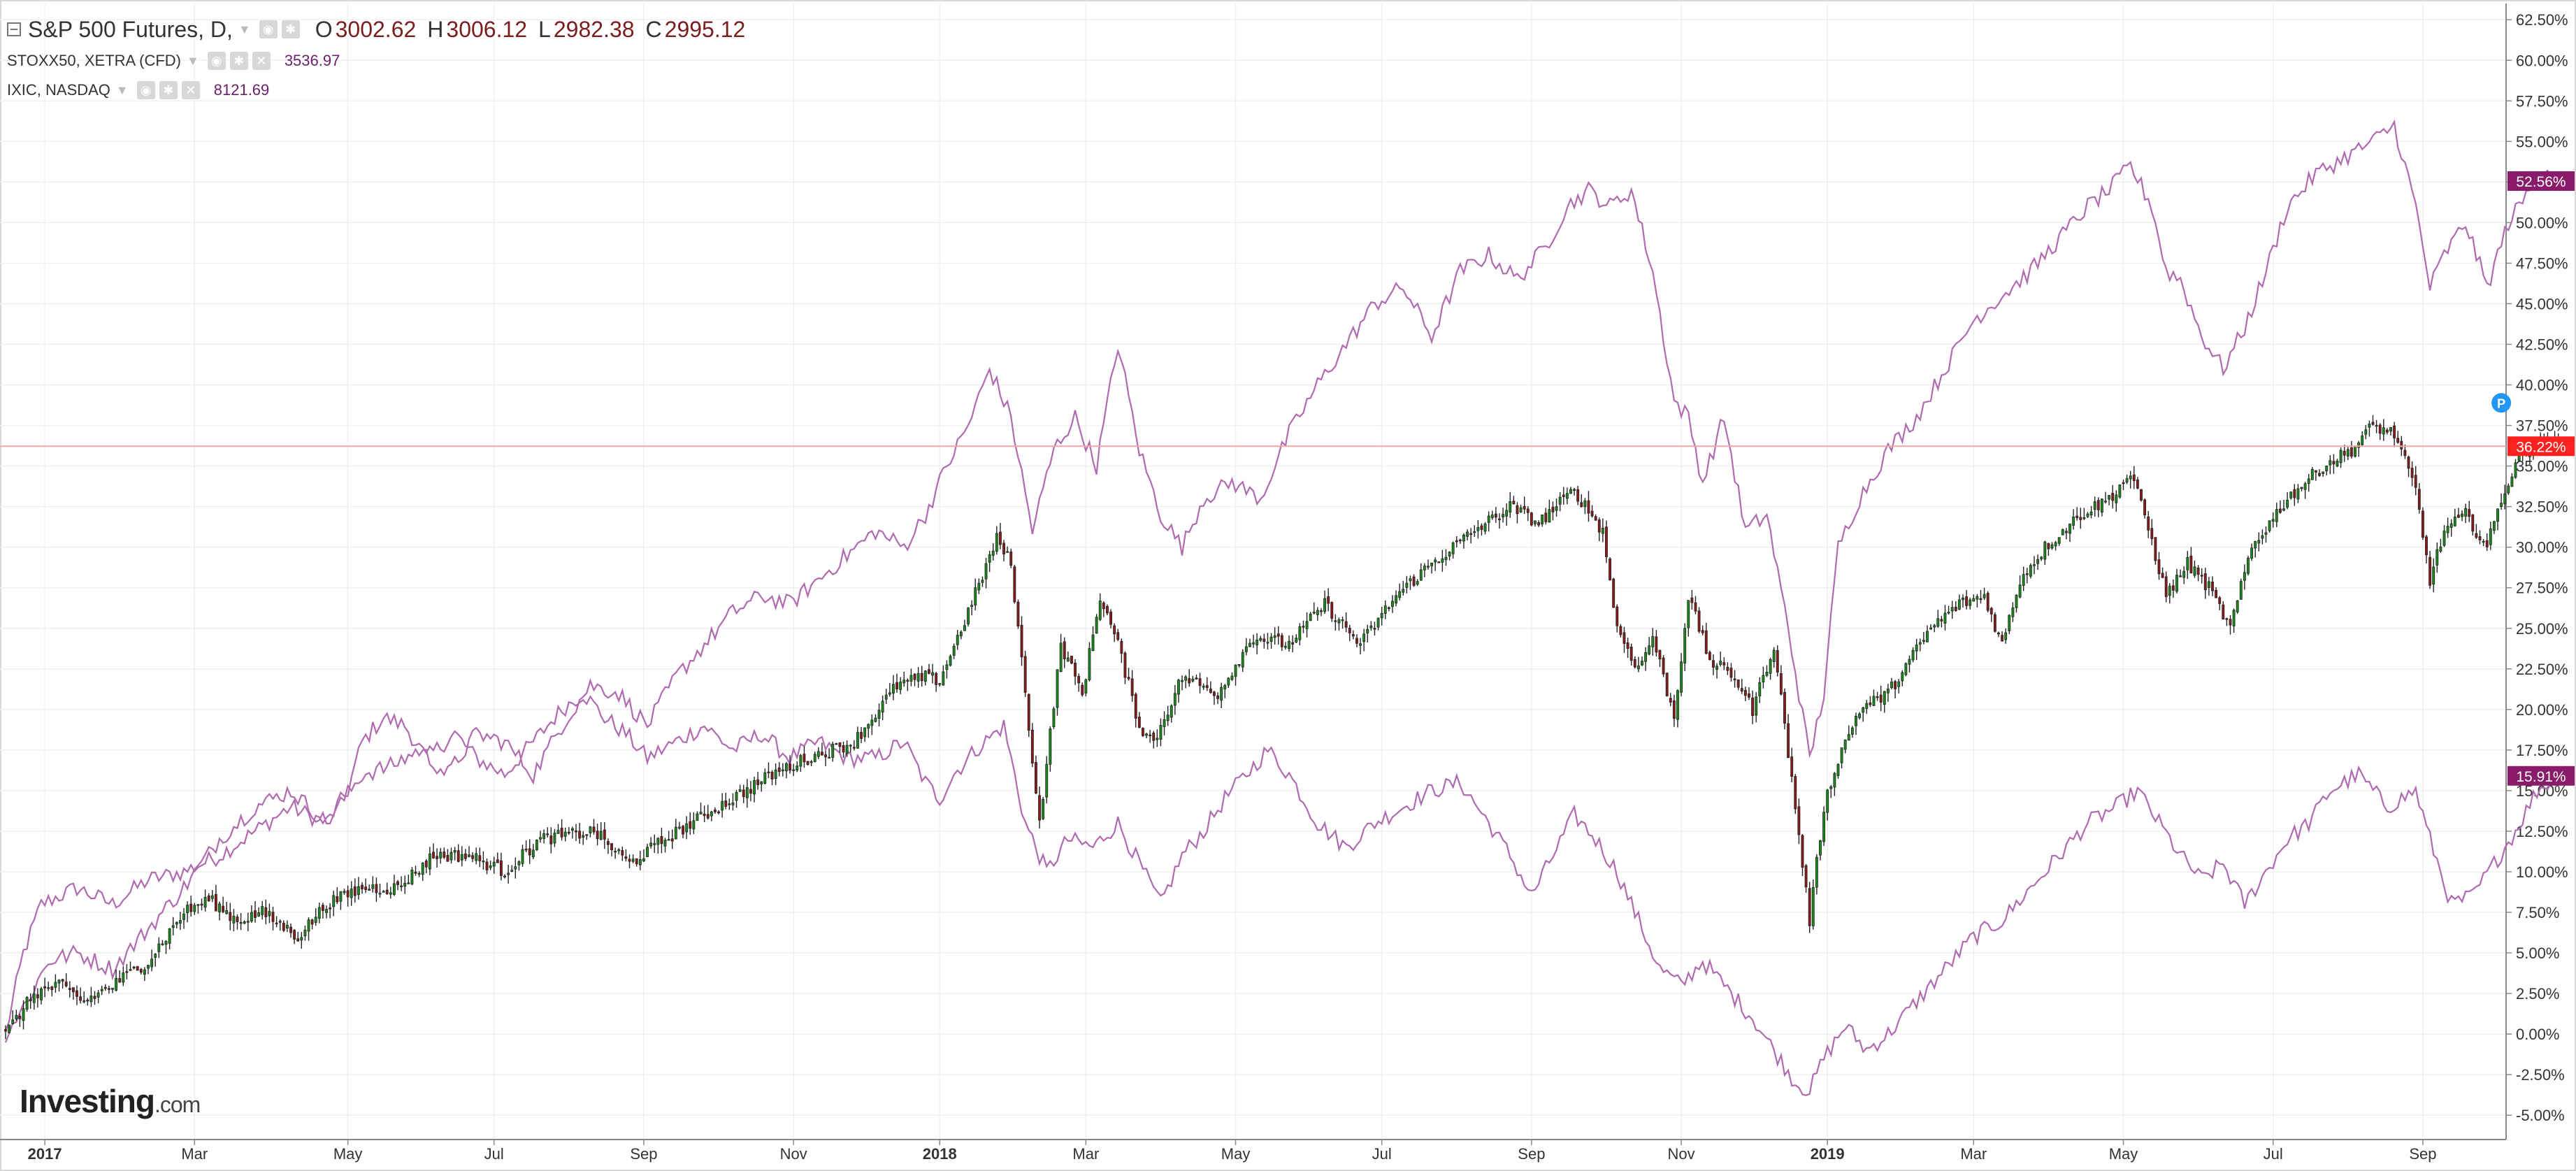 Image resolution: width=2576 pixels, height=1171 pixels. I want to click on badge-sp500-label: 36.22%, so click(2541, 447).